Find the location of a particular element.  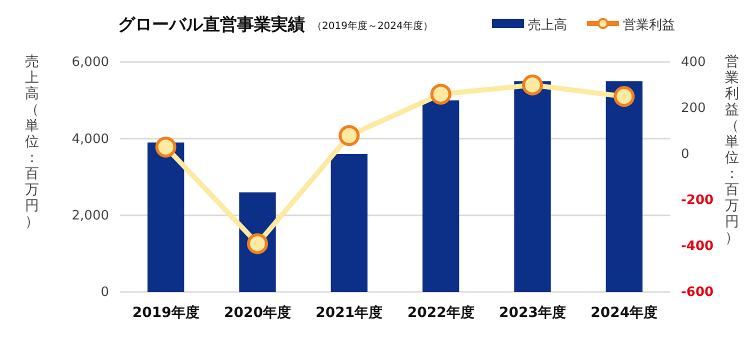

x-tick-label: 2022年度 is located at coordinates (440, 312).